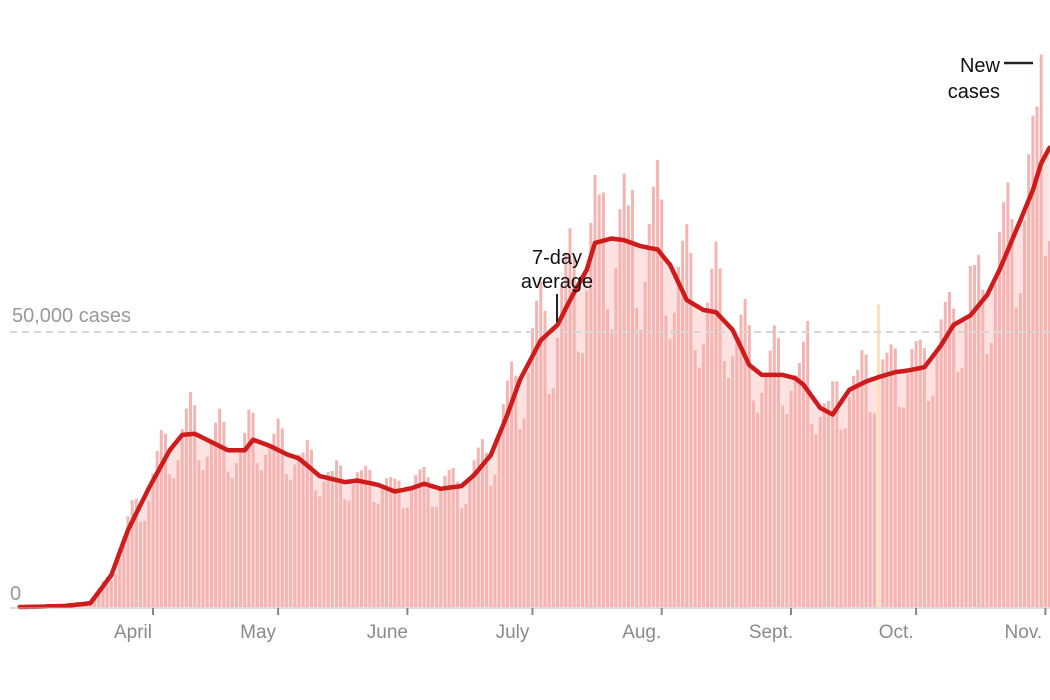  Describe the element at coordinates (71, 316) in the screenshot. I see `y-tick-label-50000: 50,000 cases` at that location.